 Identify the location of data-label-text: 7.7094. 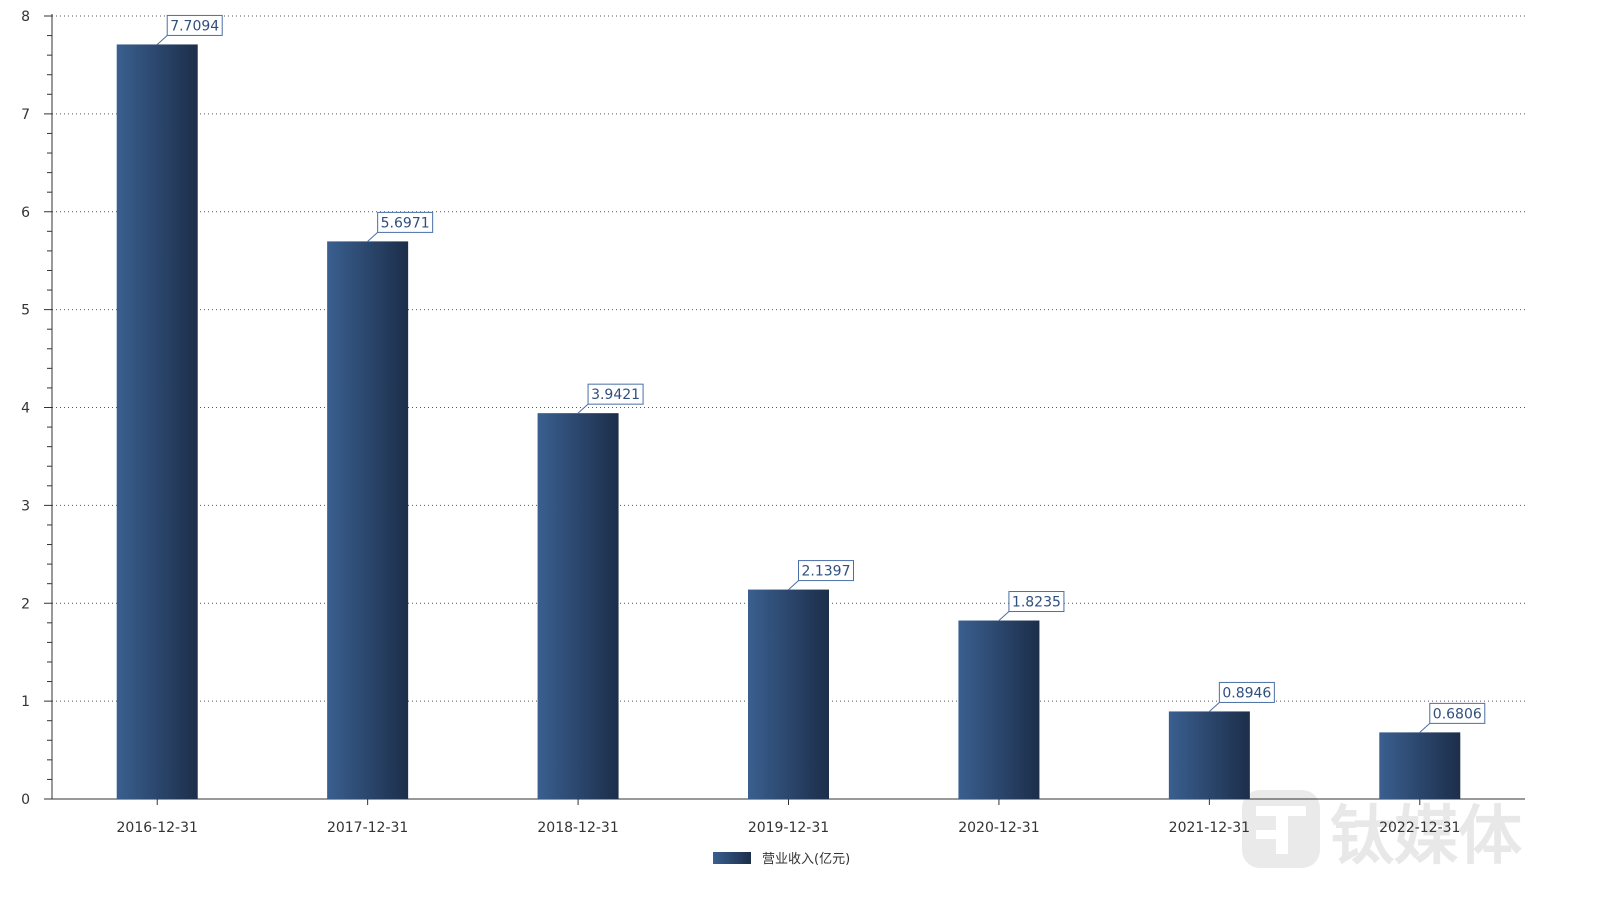
(194, 26).